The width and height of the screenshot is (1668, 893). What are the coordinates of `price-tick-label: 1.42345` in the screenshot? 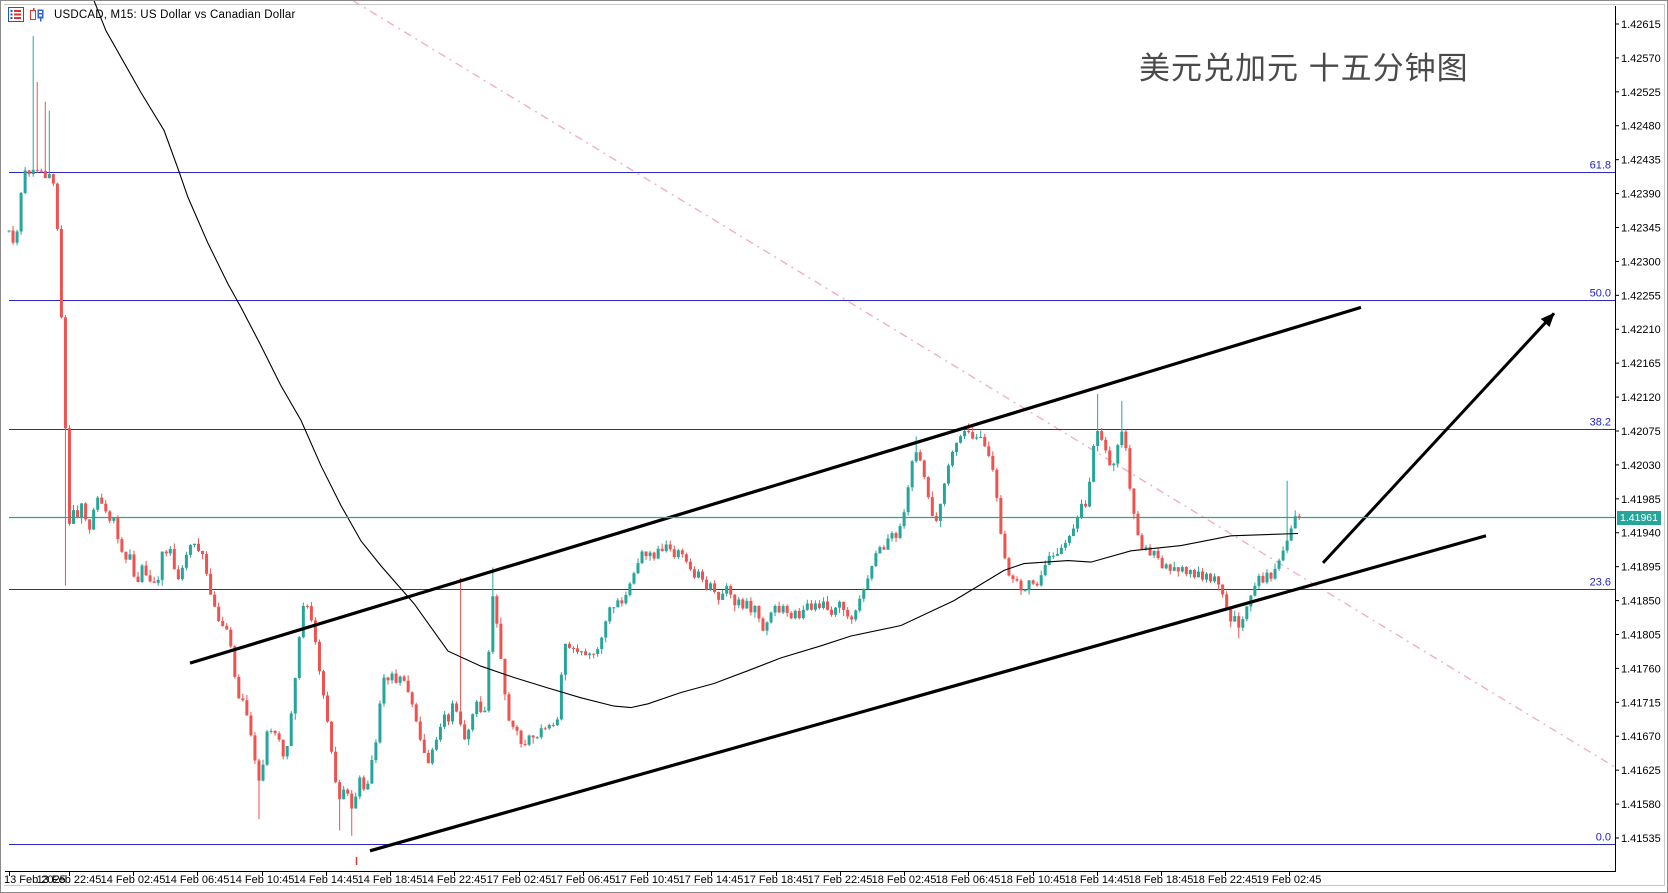 It's located at (1641, 228).